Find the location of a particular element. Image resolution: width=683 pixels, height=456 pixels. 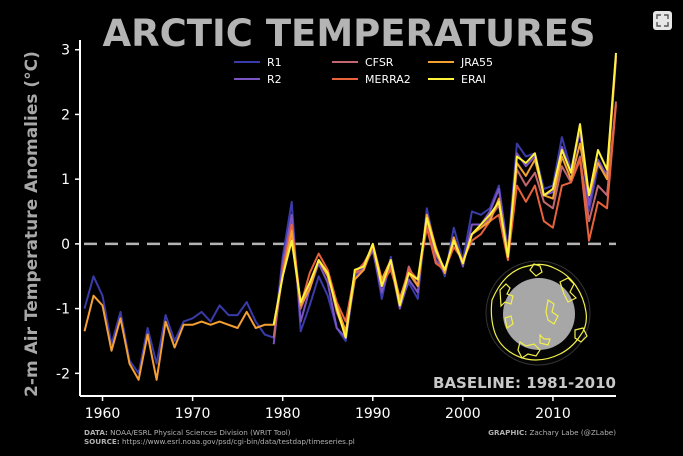

x-ticks: 1960 1970 1980 1990 2000 2010 is located at coordinates (328, 409).